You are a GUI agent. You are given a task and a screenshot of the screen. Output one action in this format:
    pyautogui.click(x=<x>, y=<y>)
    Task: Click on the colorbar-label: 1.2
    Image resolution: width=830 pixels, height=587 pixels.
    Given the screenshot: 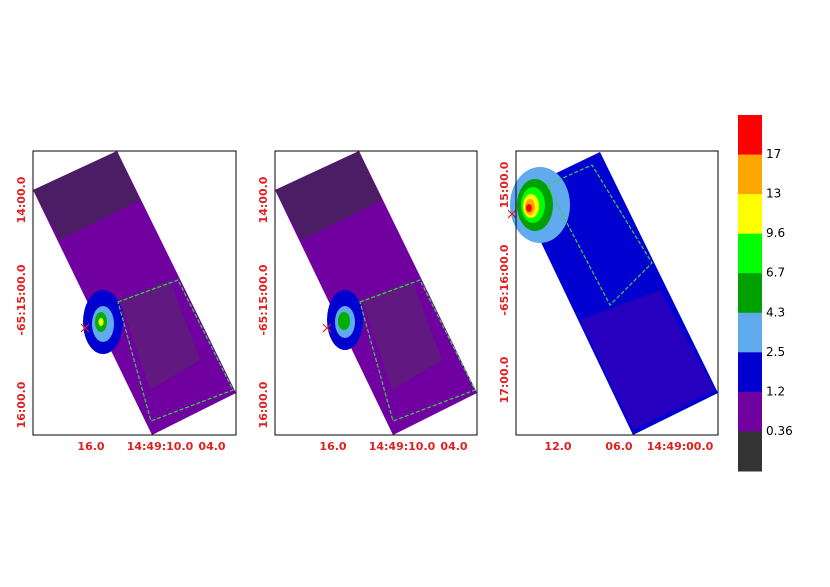 What is the action you would take?
    pyautogui.click(x=775, y=391)
    